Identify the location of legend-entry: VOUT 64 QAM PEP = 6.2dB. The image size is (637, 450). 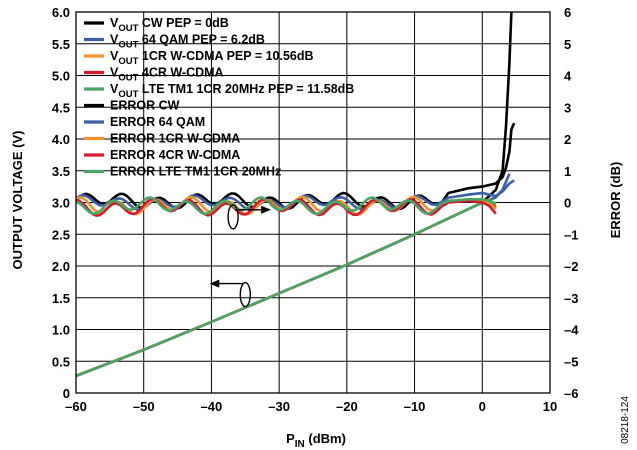
(187, 42).